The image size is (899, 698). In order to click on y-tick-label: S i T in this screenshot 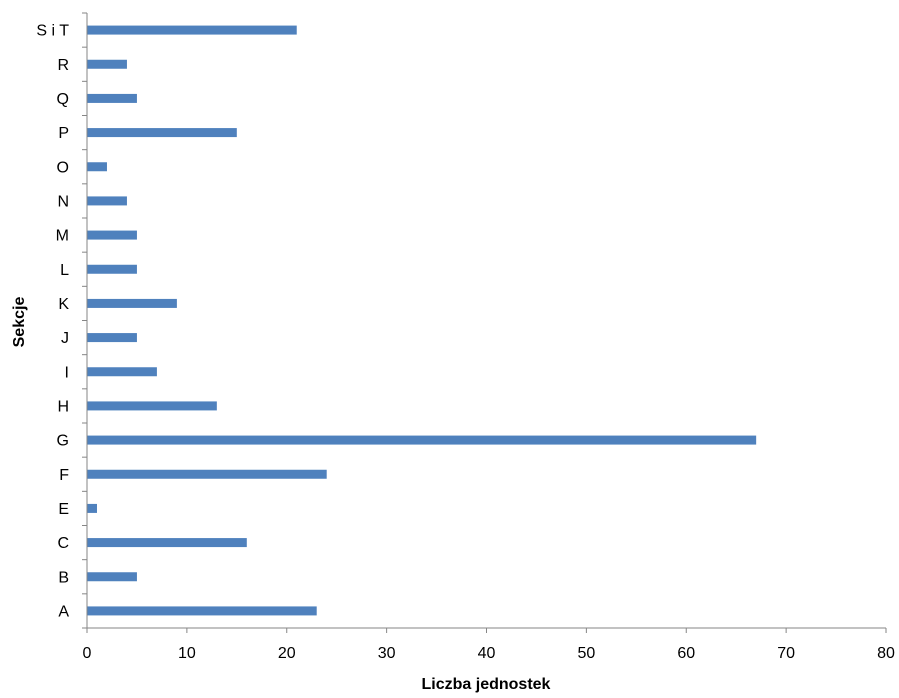, I will do `click(52, 31)`.